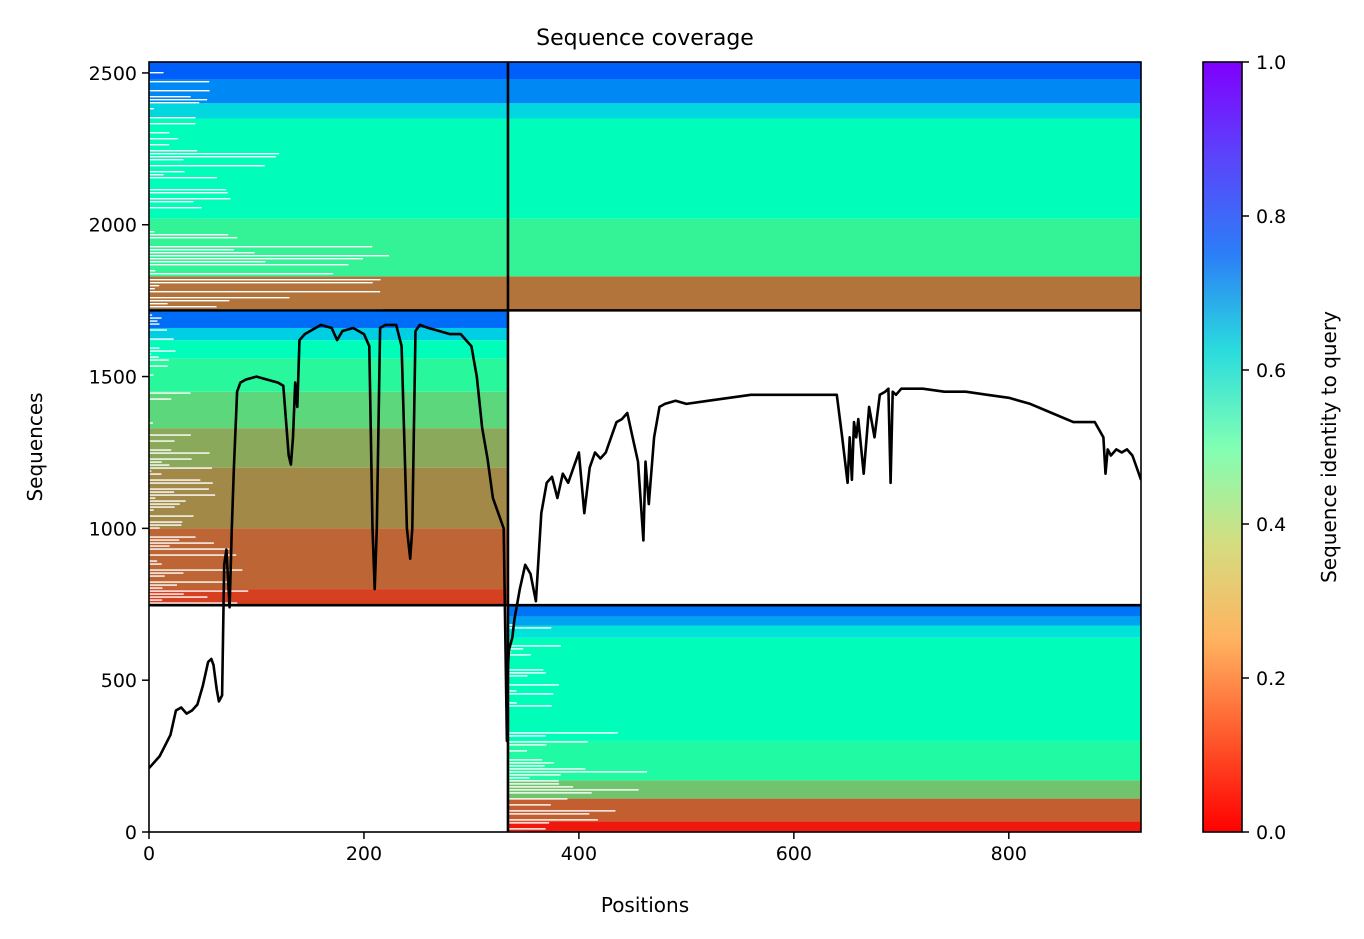 The height and width of the screenshot is (939, 1364). What do you see at coordinates (645, 38) in the screenshot?
I see `chart-title: Sequence coverage` at bounding box center [645, 38].